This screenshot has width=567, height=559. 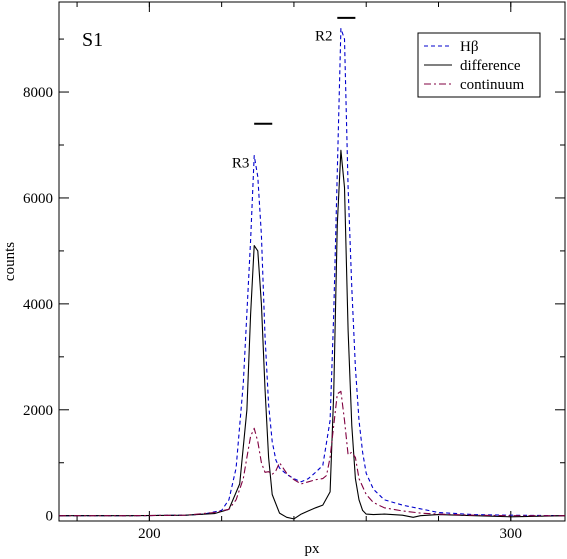 What do you see at coordinates (511, 534) in the screenshot?
I see `x-tick-label: 300` at bounding box center [511, 534].